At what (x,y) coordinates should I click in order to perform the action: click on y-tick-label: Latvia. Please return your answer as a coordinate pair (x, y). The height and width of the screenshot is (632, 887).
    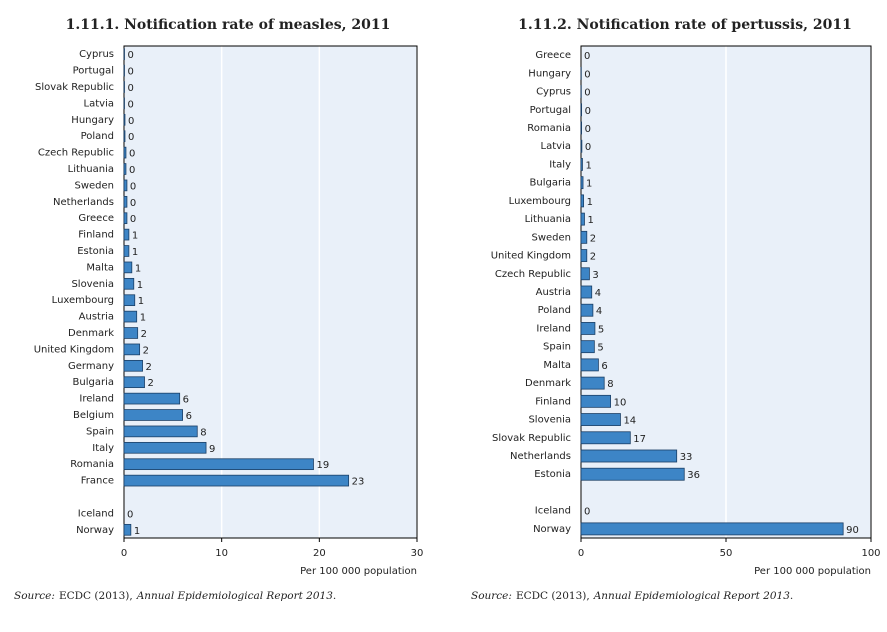
    Looking at the image, I should click on (99, 103).